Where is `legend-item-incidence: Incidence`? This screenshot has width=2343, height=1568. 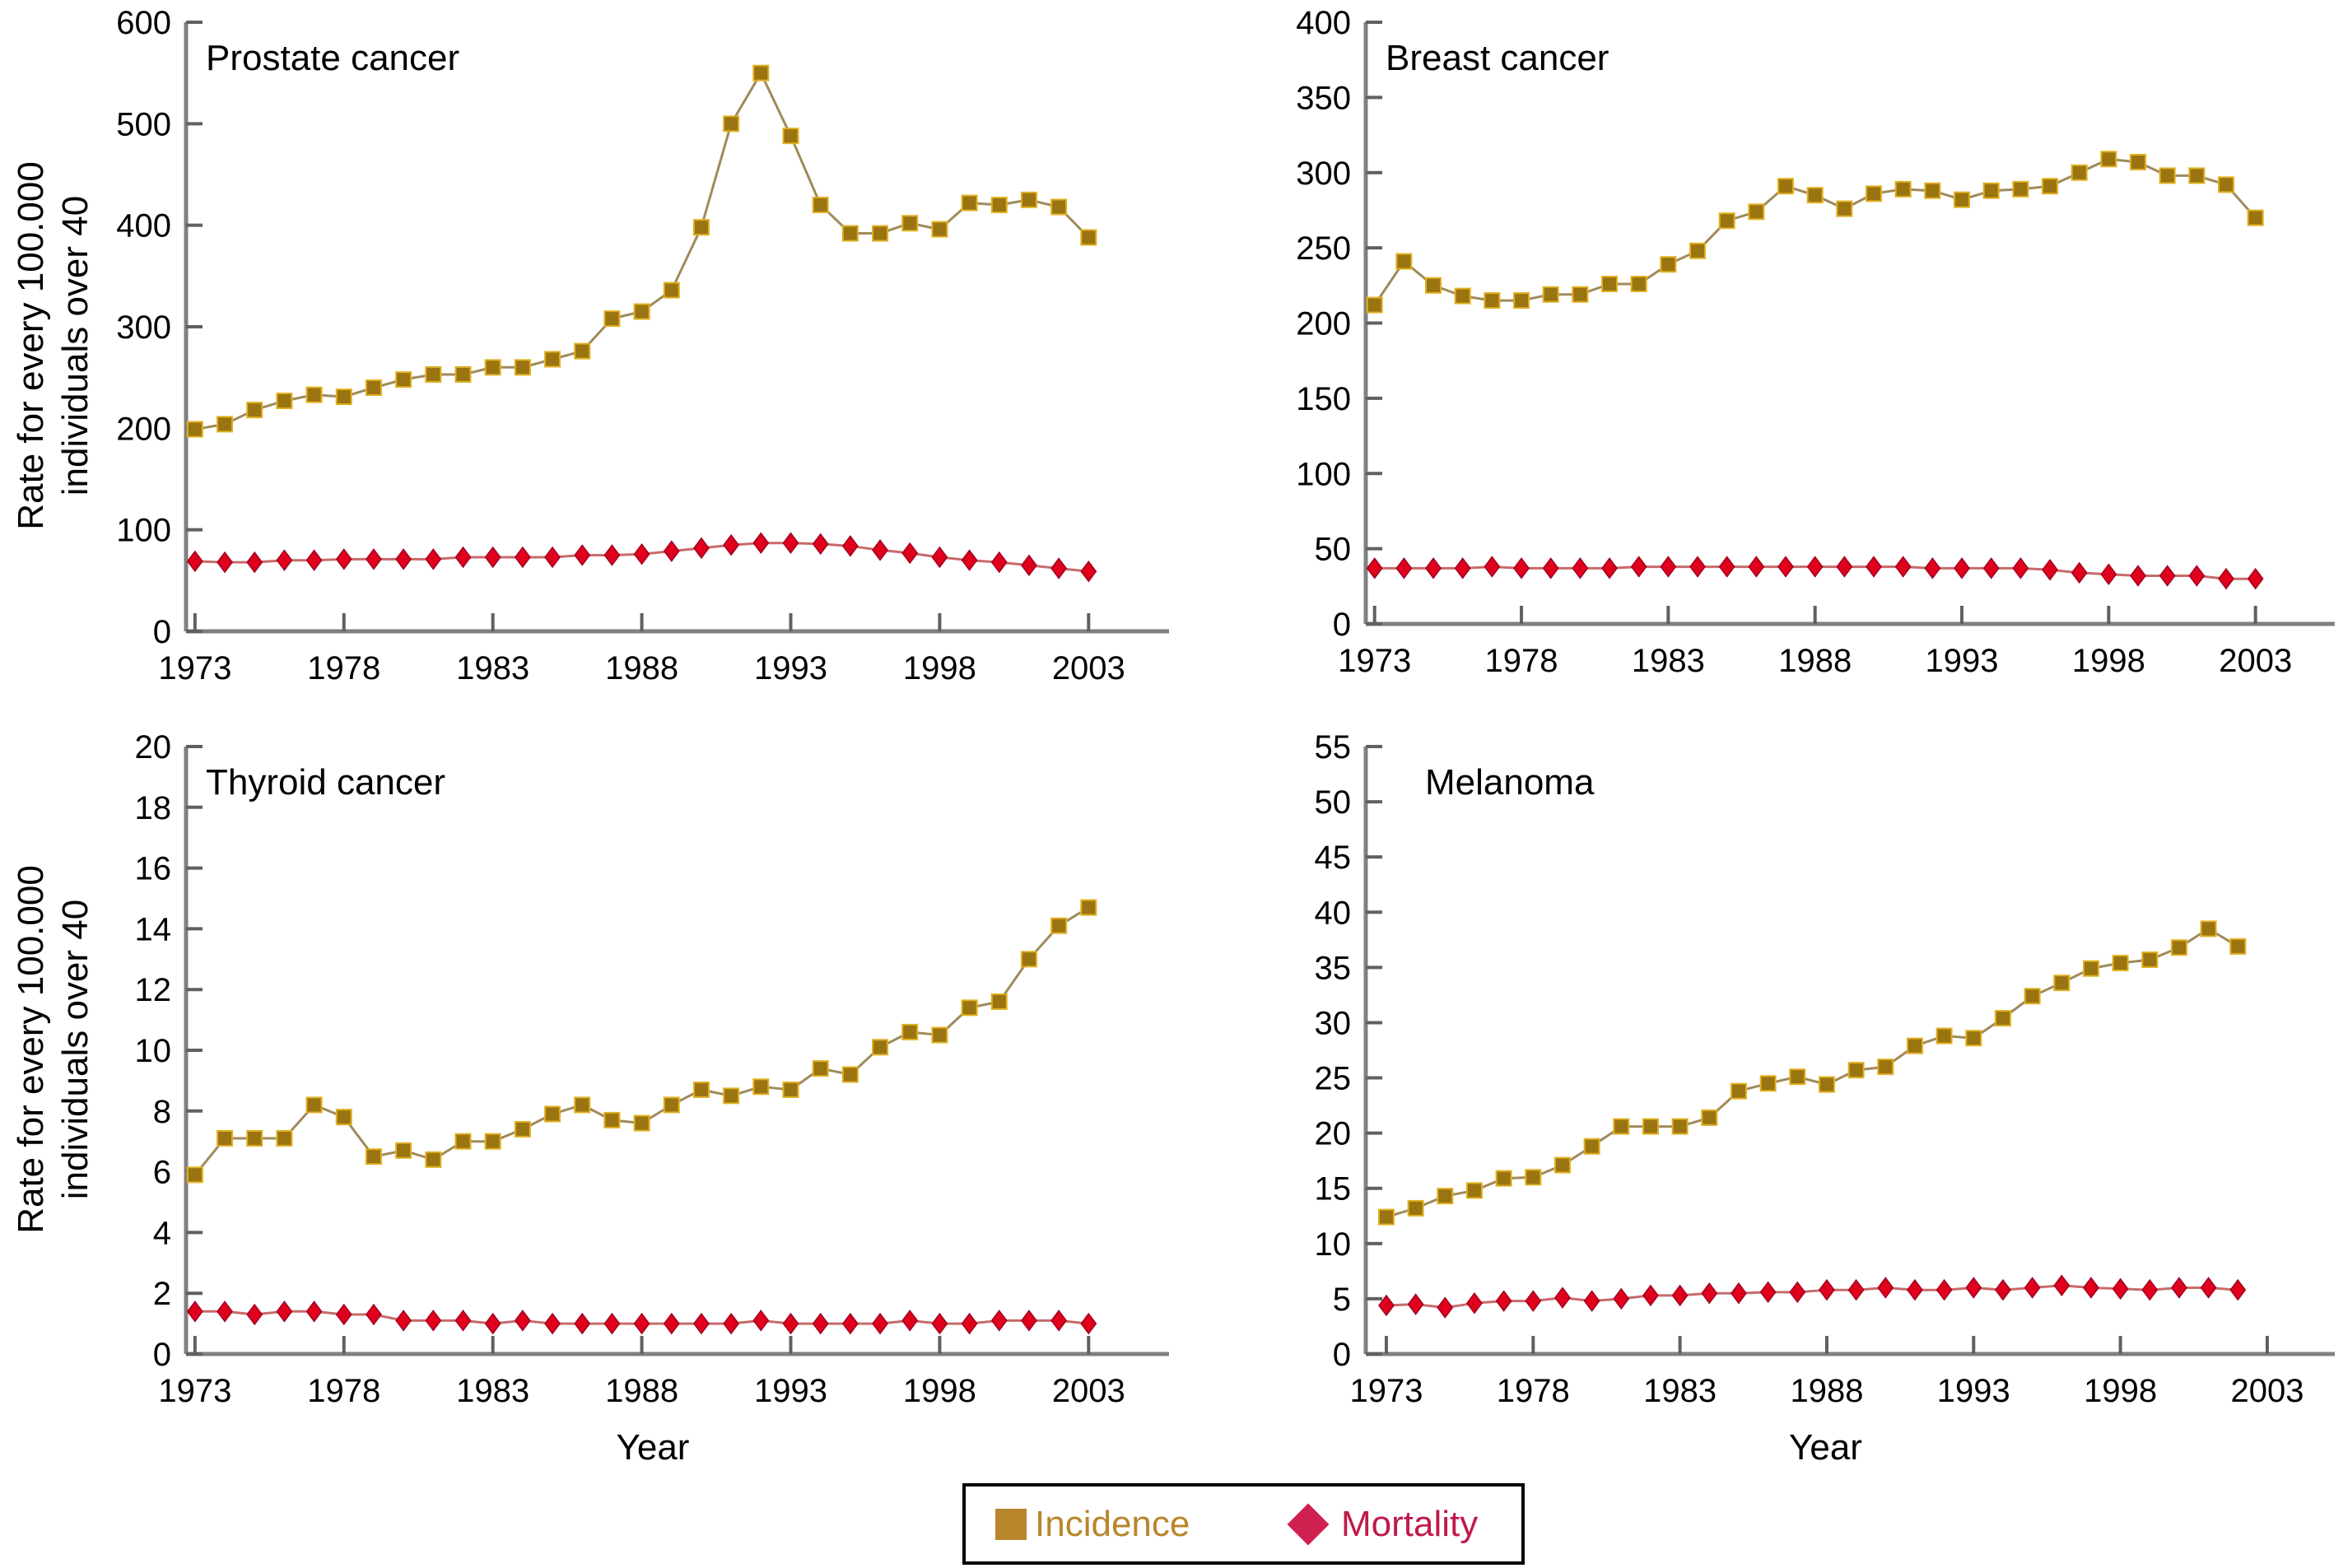 legend-item-incidence: Incidence is located at coordinates (1092, 1524).